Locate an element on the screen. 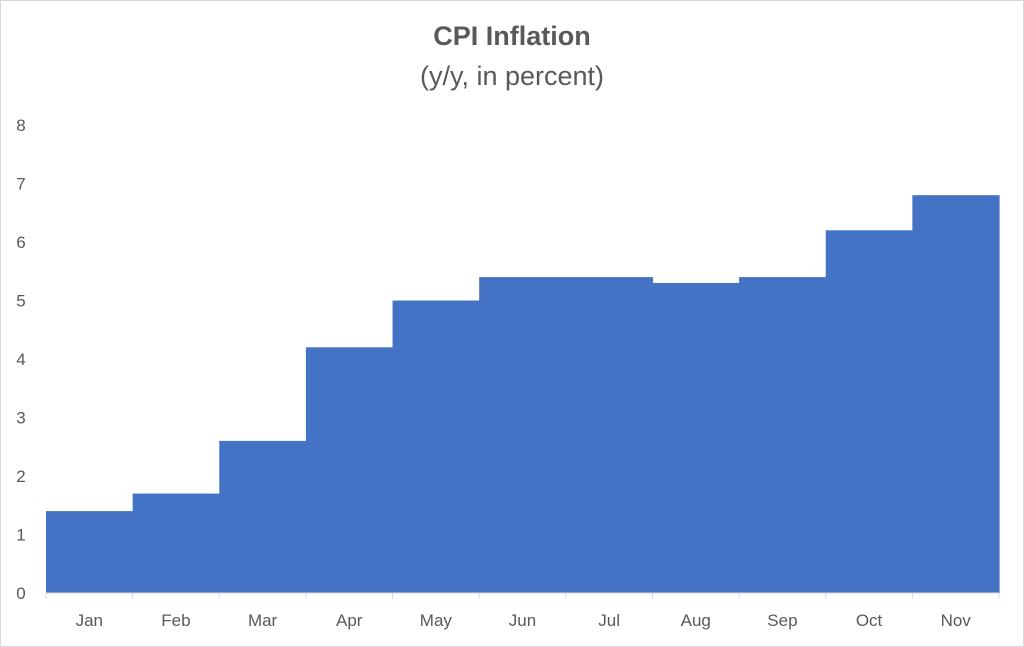 This screenshot has height=647, width=1024. y-tick-label: 5 is located at coordinates (20, 301).